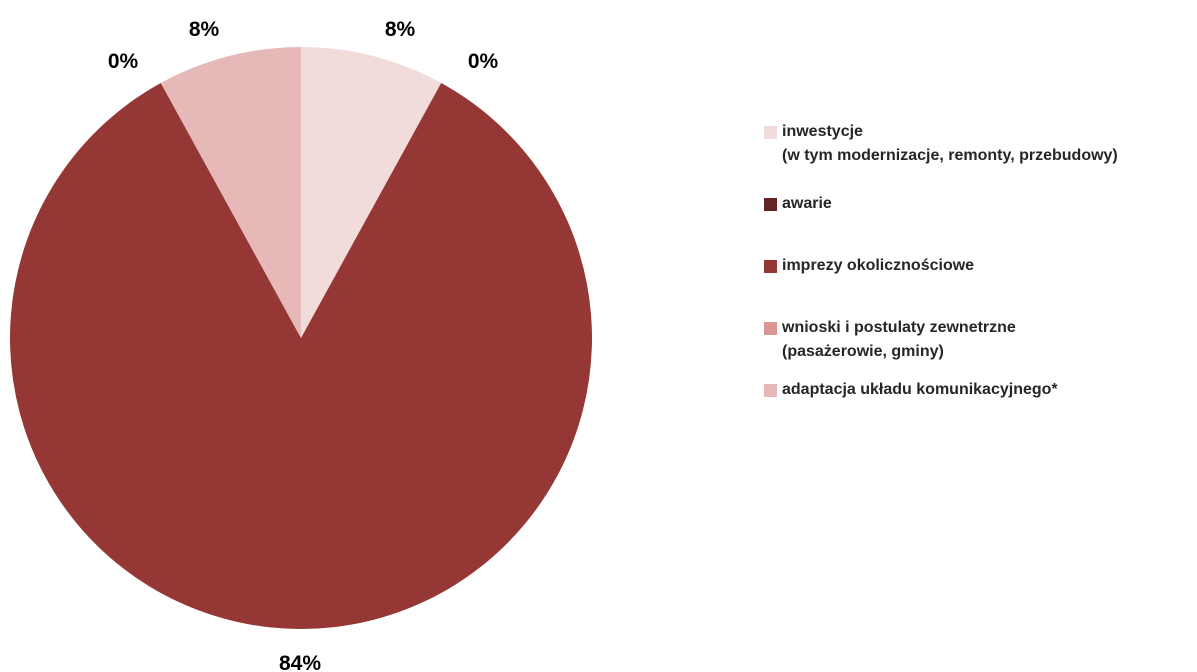 This screenshot has width=1197, height=672. I want to click on legend-label-line: awarie, so click(807, 203).